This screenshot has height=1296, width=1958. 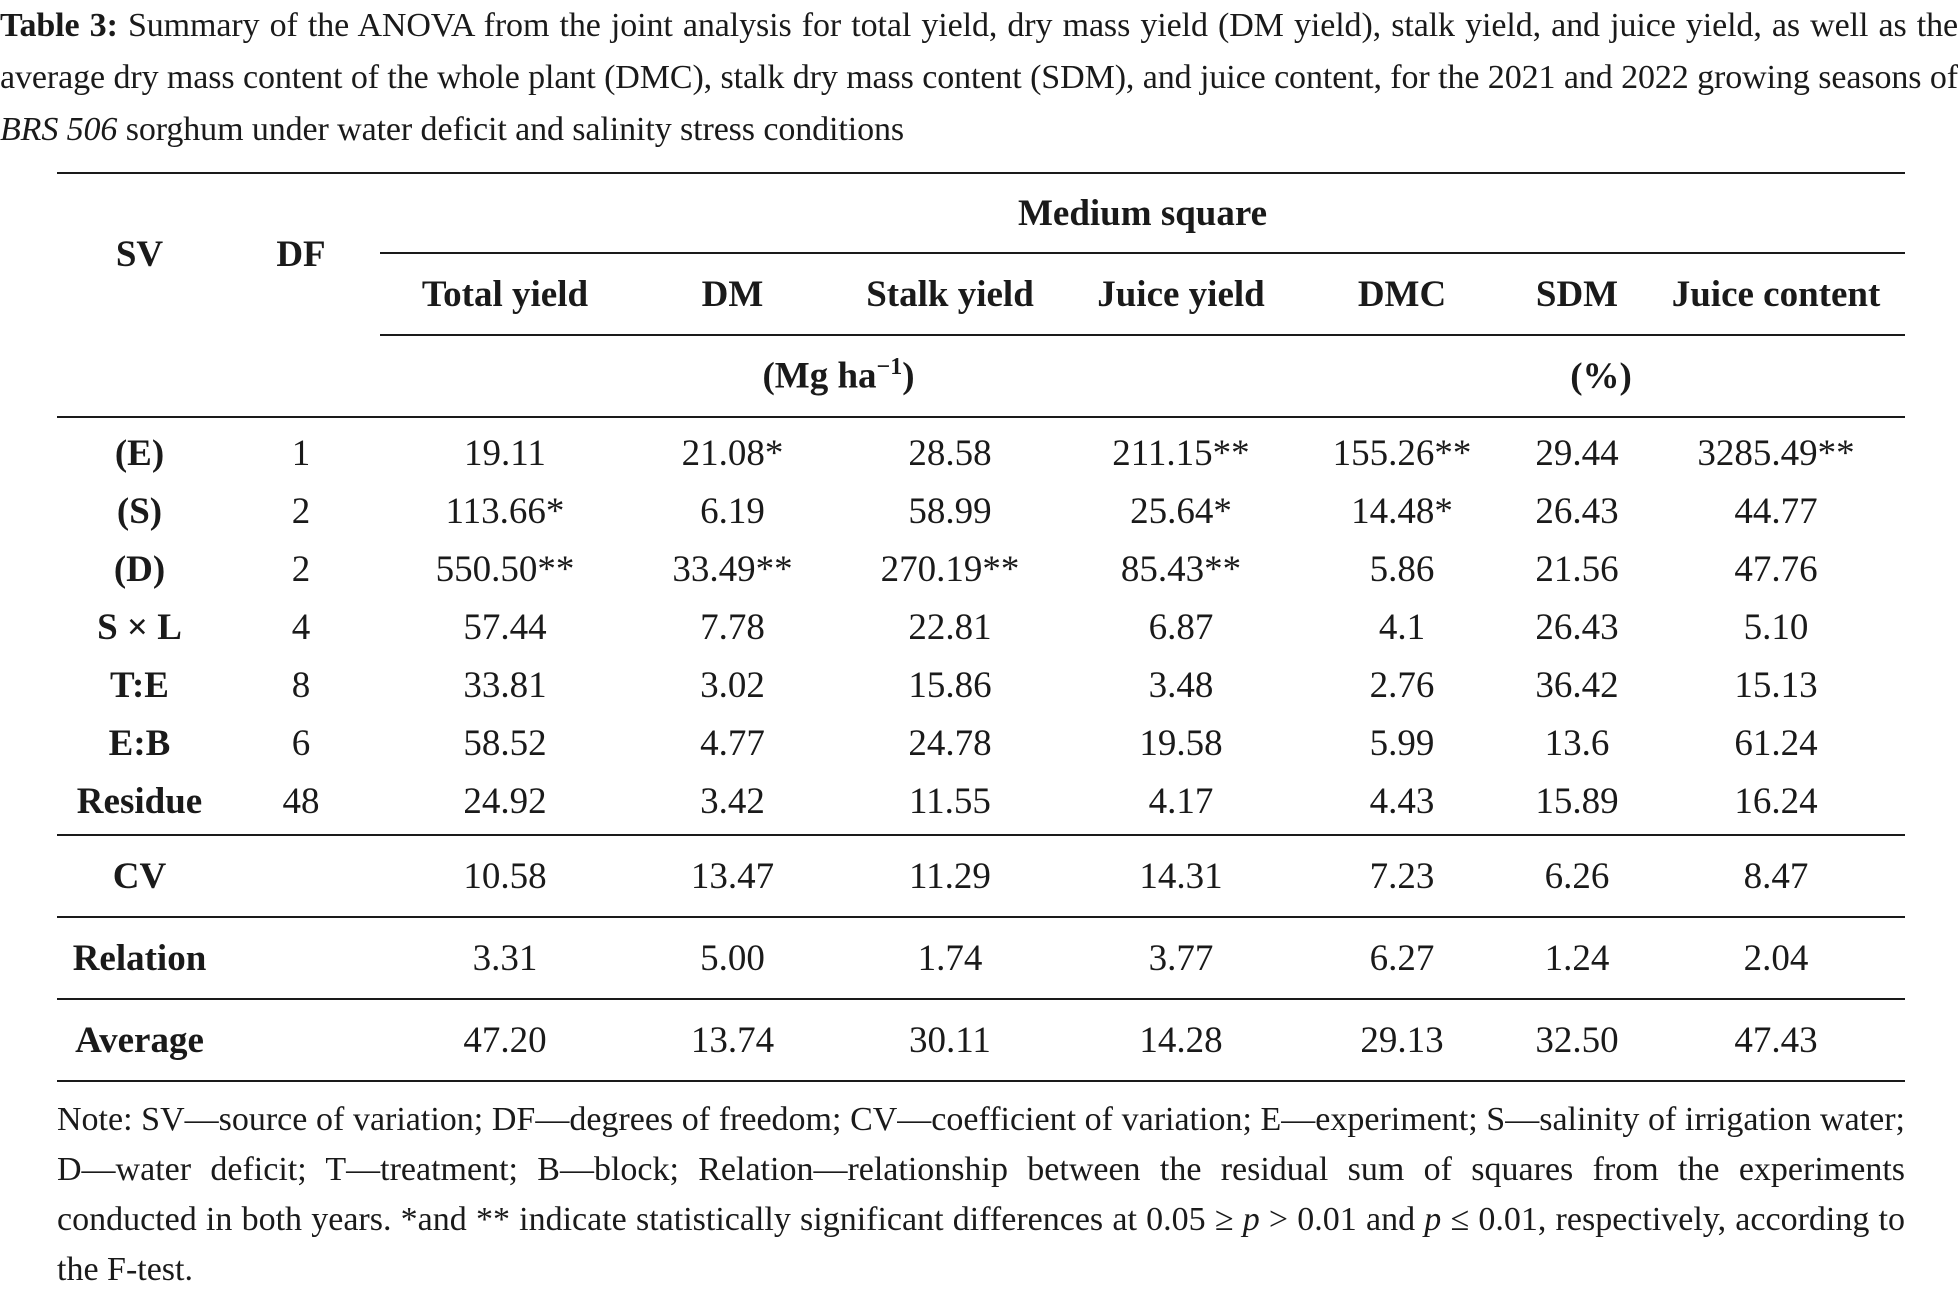 What do you see at coordinates (139, 958) in the screenshot?
I see `row-source: Relation` at bounding box center [139, 958].